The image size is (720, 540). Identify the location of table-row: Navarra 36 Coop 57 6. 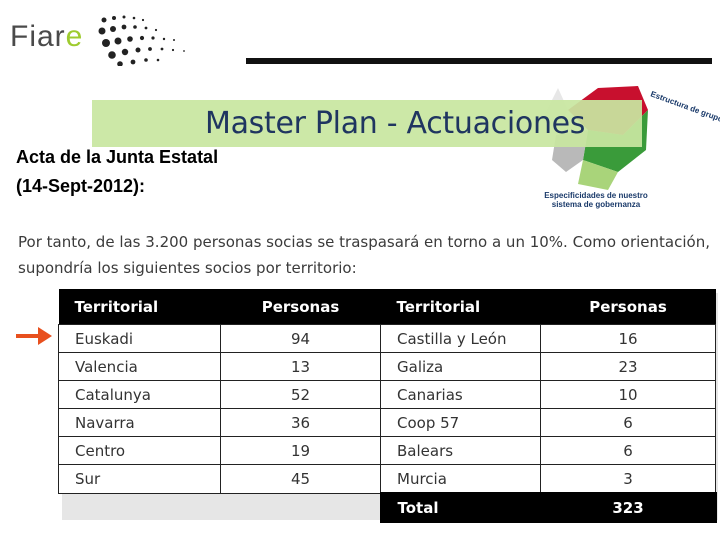
(387, 422).